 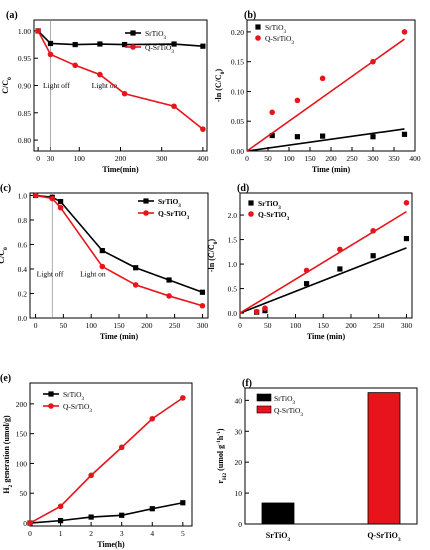 I want to click on ytick-label: 0.4, so click(x=23, y=269).